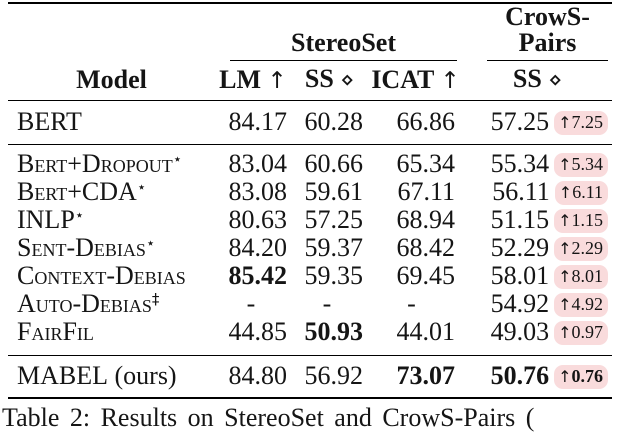 The width and height of the screenshot is (618, 433). What do you see at coordinates (527, 79) in the screenshot?
I see `crows-ss-header-text: SS` at bounding box center [527, 79].